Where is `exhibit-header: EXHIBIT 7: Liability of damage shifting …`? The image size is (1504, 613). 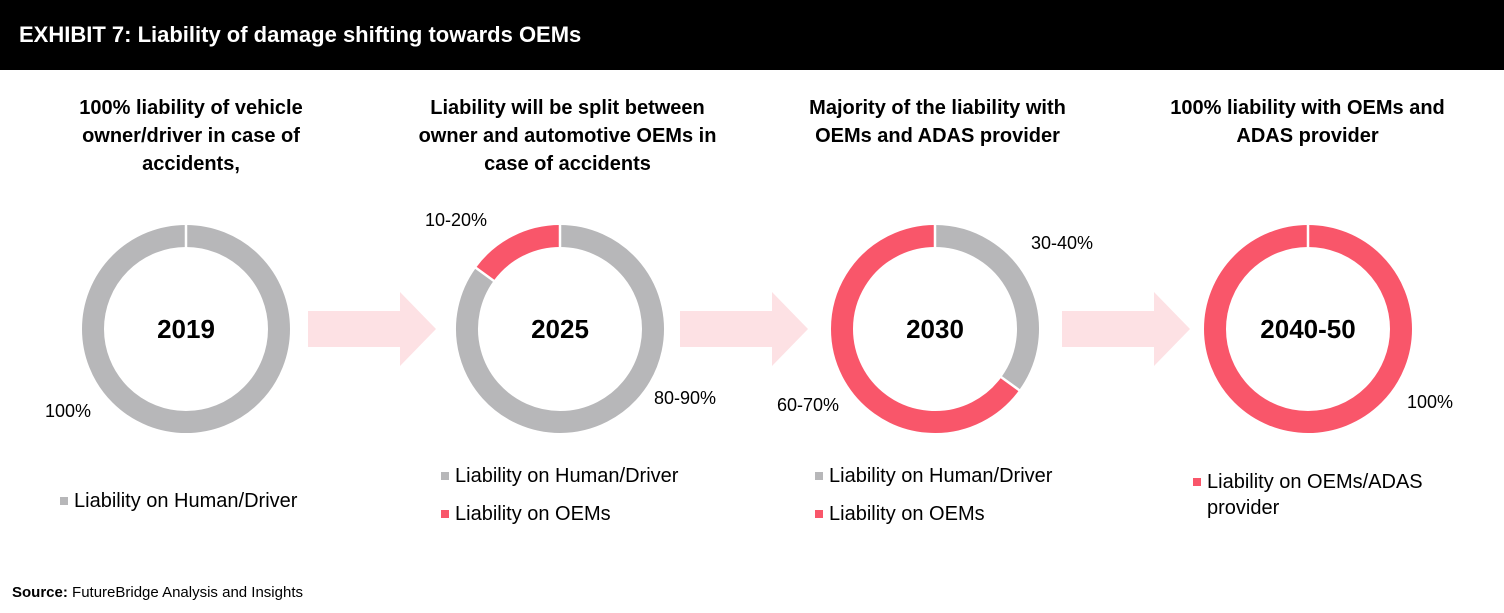 exhibit-header: EXHIBIT 7: Liability of damage shifting … is located at coordinates (752, 35).